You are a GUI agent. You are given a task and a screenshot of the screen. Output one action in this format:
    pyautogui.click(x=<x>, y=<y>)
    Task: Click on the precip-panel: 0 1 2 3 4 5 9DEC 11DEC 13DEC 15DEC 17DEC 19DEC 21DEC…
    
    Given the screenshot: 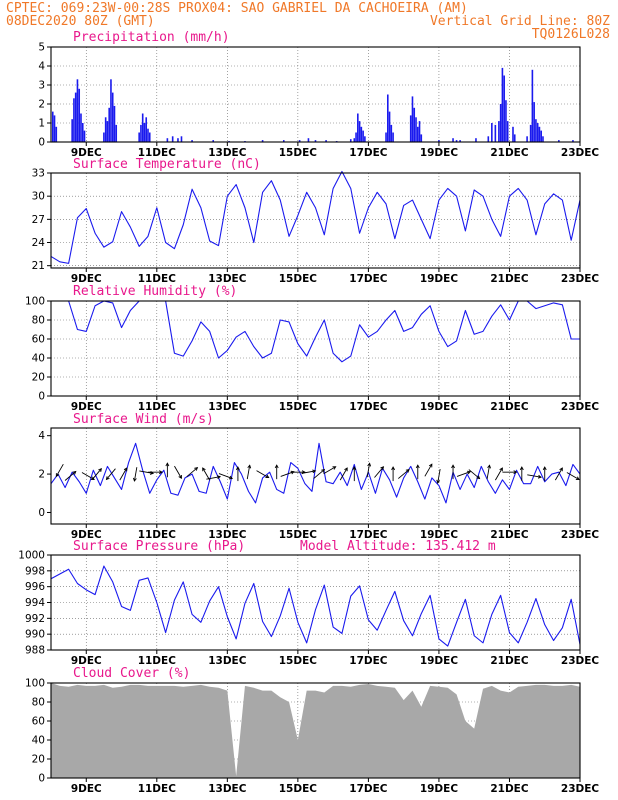 What is the action you would take?
    pyautogui.click(x=318, y=94)
    